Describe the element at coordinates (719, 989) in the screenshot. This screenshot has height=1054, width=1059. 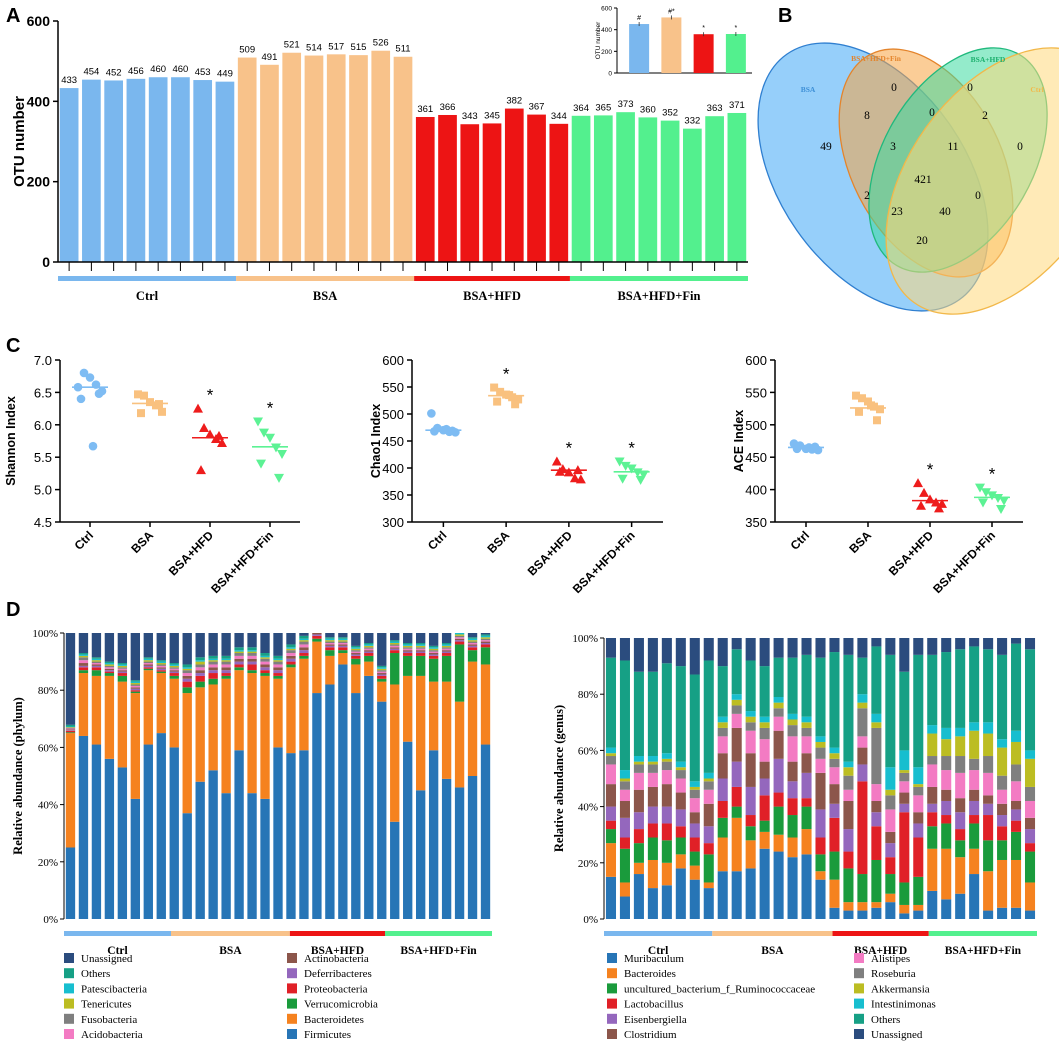
I see `legend-label: uncultured_bacterium_f_Ruminococcaceae` at that location.